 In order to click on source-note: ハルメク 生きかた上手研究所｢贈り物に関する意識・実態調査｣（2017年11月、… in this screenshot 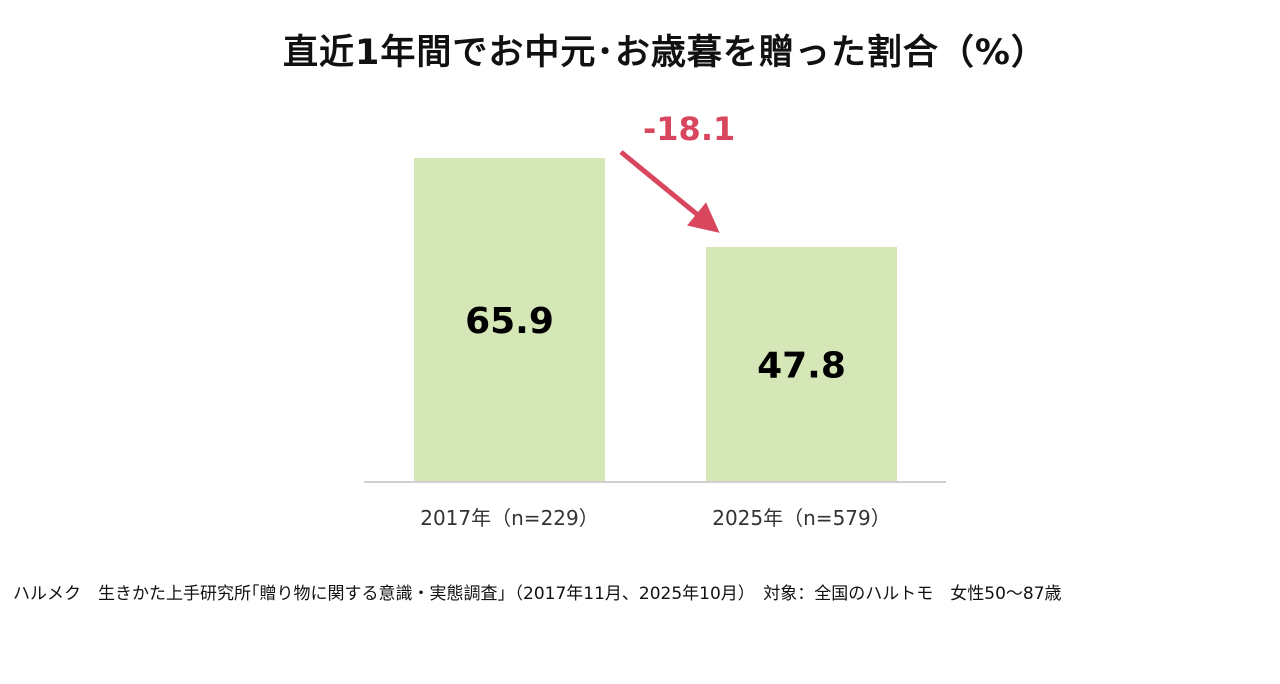, I will do `click(537, 594)`.